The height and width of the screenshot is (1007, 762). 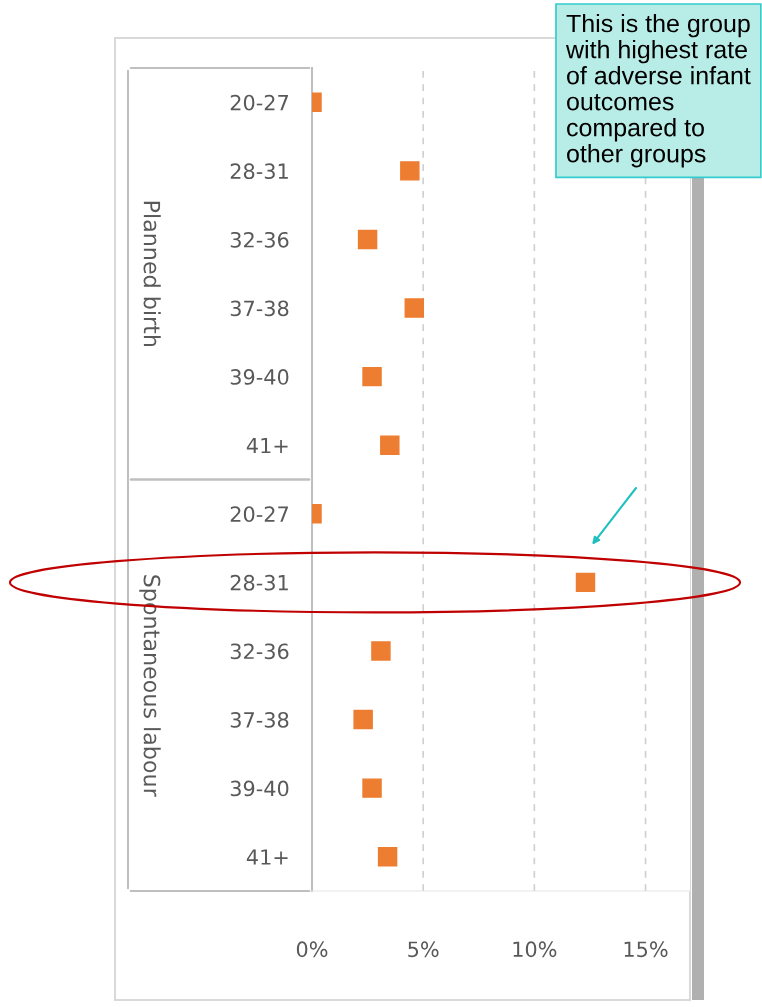 What do you see at coordinates (312, 949) in the screenshot?
I see `x-tick-label: 0%` at bounding box center [312, 949].